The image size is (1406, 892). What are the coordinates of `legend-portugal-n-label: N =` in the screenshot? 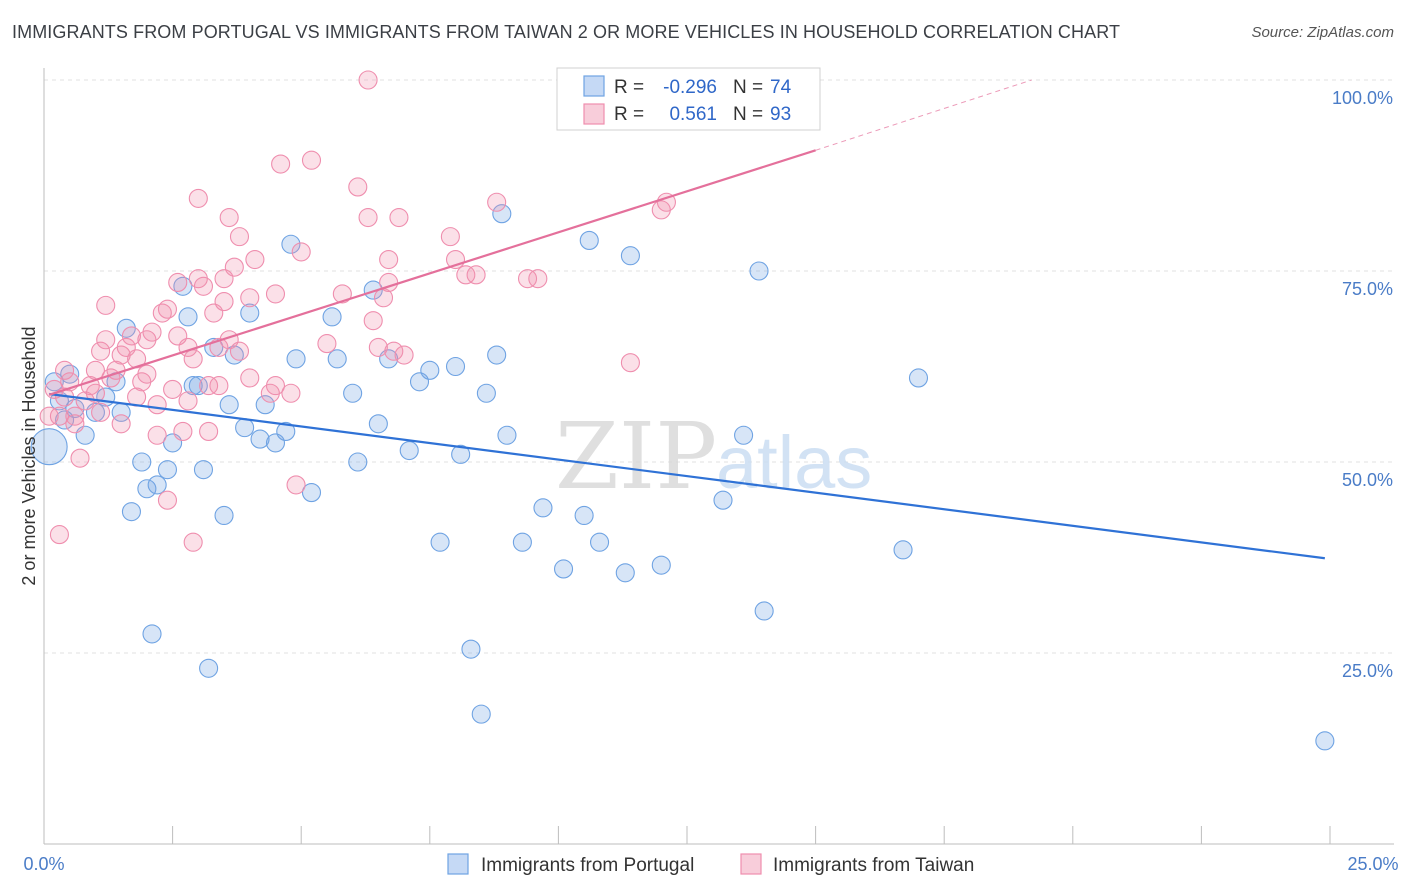 It's located at (748, 87).